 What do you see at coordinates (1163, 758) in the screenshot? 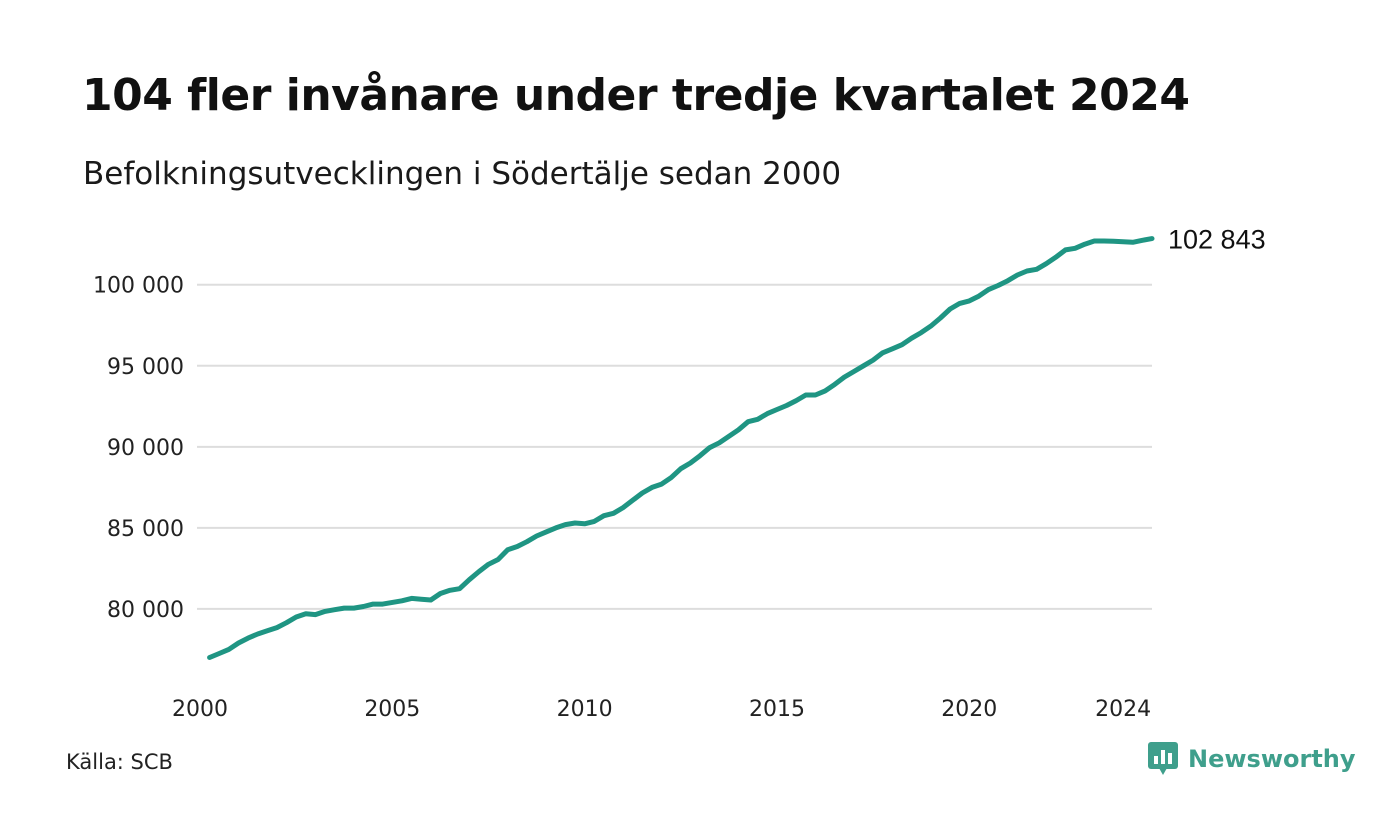
I see `newsworthy-logo-icon` at bounding box center [1163, 758].